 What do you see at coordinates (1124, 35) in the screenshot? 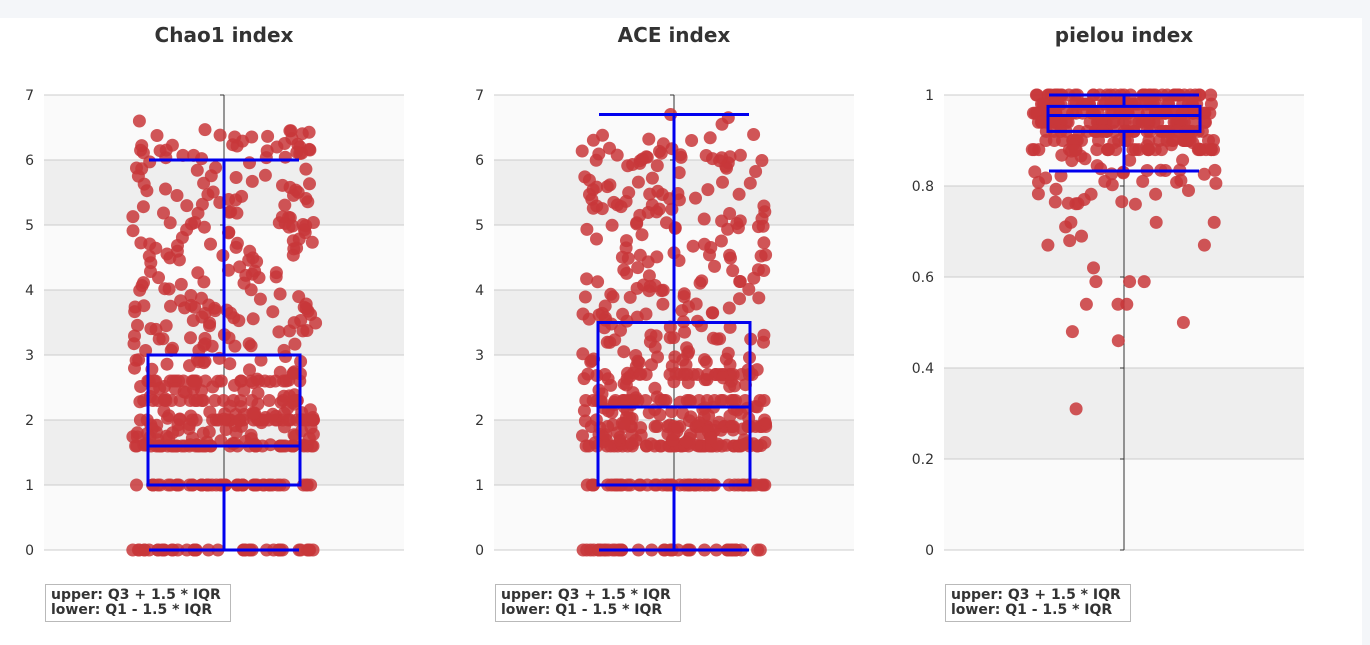
I see `chart-title: pielou index` at bounding box center [1124, 35].